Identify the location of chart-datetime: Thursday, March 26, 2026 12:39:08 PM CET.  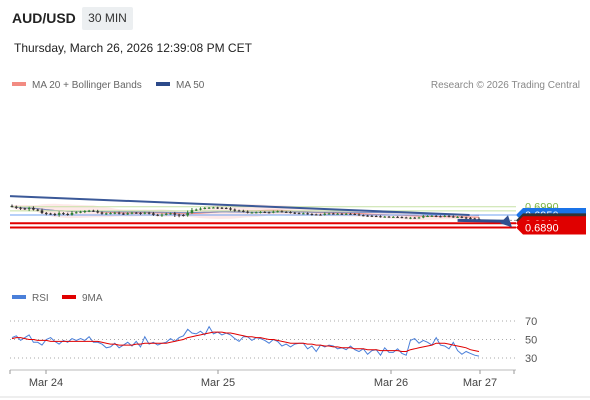
(133, 48).